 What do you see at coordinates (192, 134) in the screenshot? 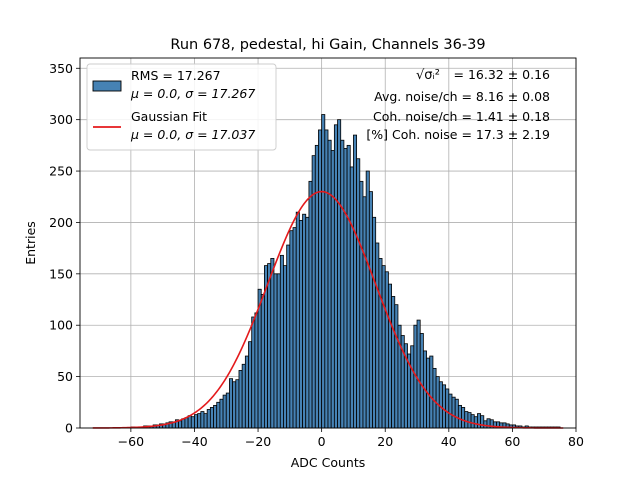
I see `legend-fit-stats: μ = 0.0, σ = 17.037` at bounding box center [192, 134].